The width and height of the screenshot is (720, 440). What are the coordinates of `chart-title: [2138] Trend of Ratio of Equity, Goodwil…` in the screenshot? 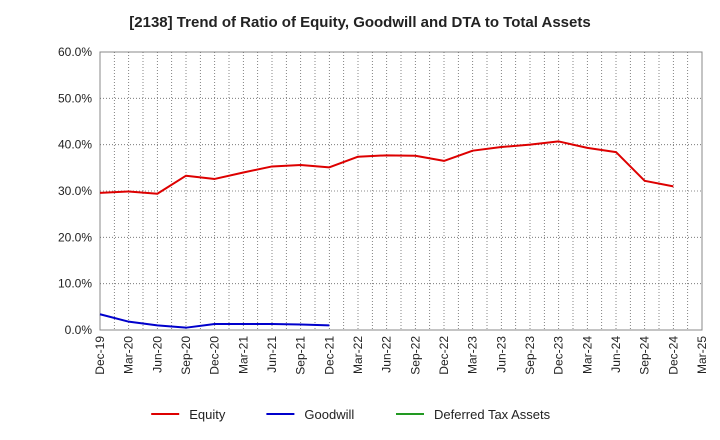 It's located at (360, 22).